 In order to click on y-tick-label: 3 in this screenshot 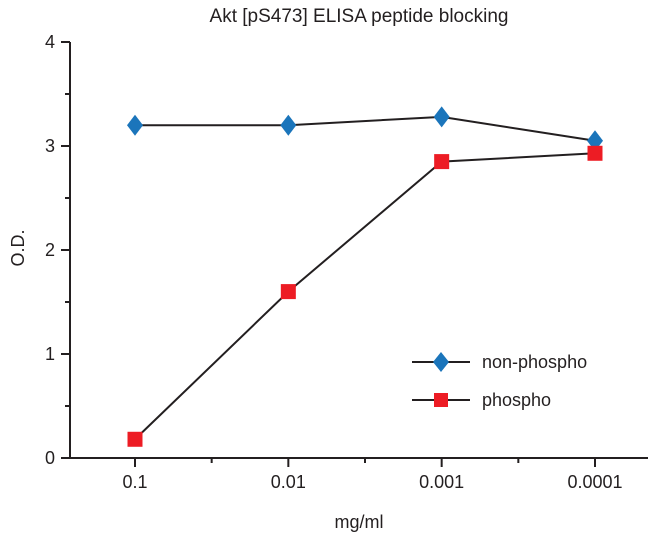, I will do `click(50, 146)`.